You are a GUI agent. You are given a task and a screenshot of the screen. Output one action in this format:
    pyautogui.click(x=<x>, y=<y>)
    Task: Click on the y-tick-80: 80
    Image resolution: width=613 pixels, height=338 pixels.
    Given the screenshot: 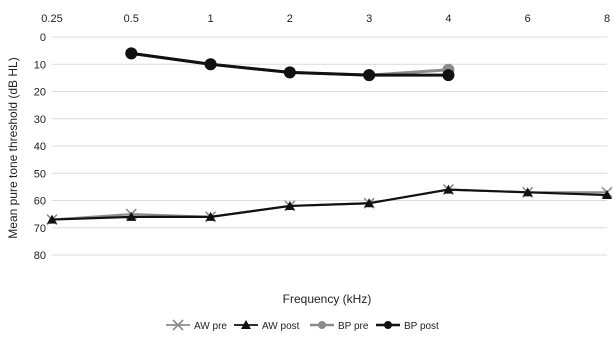 What is the action you would take?
    pyautogui.click(x=40, y=256)
    